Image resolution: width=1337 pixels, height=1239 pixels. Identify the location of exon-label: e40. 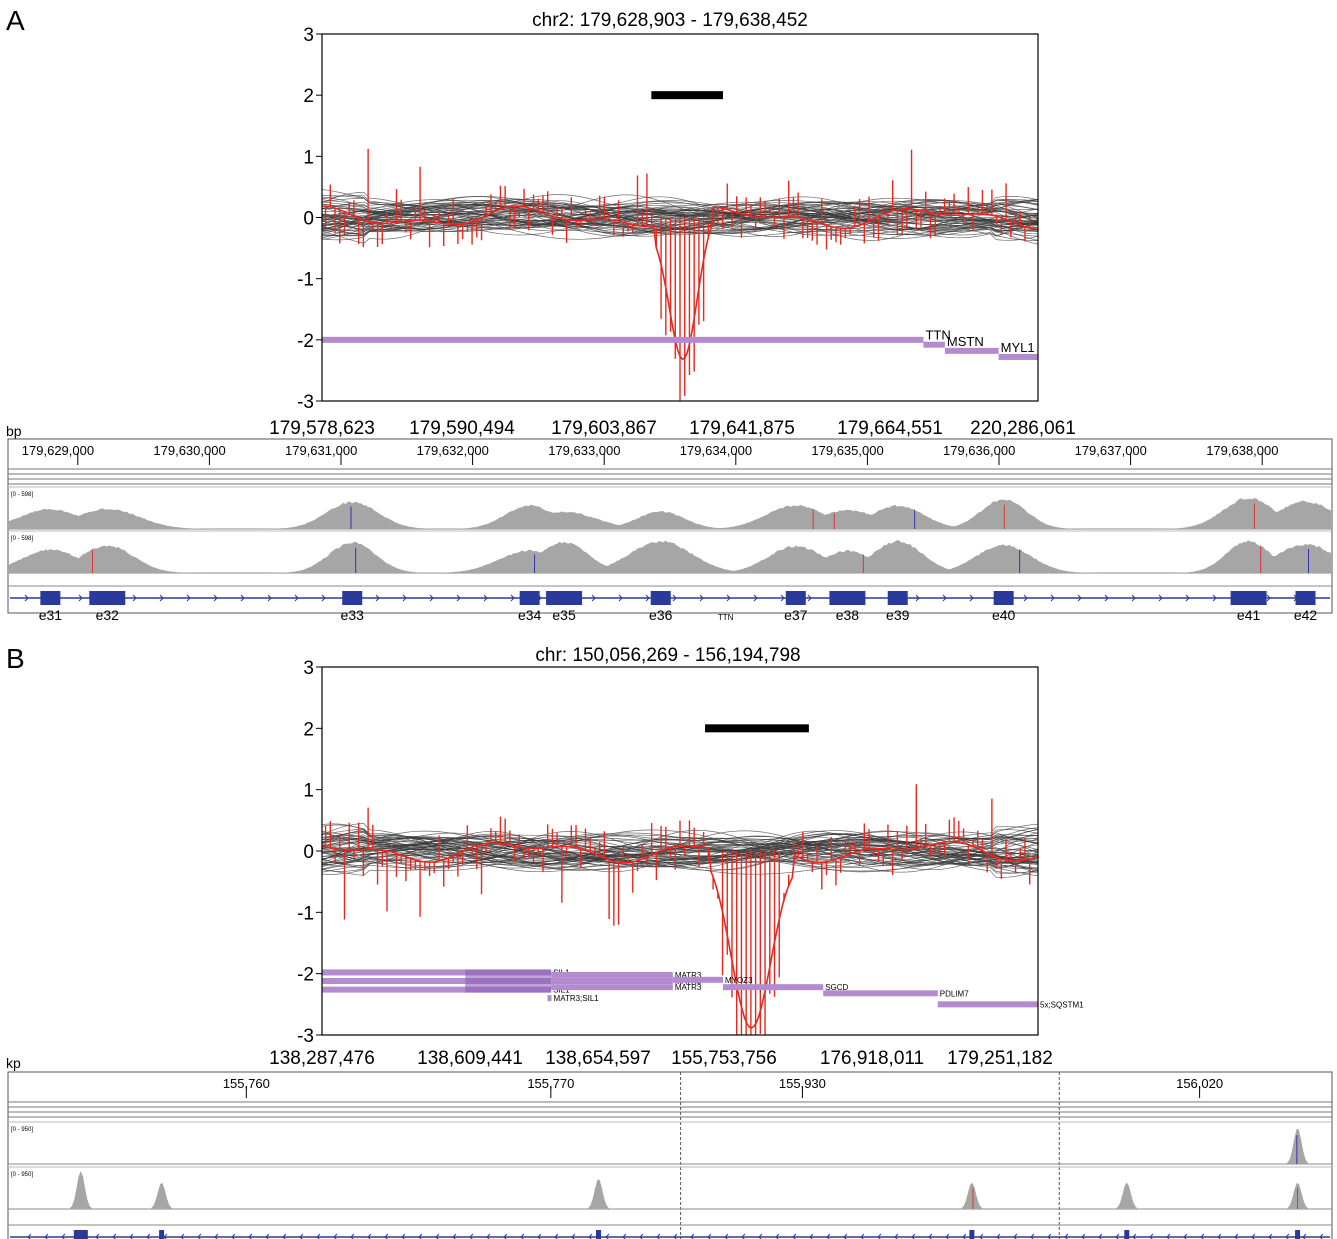
(1004, 615).